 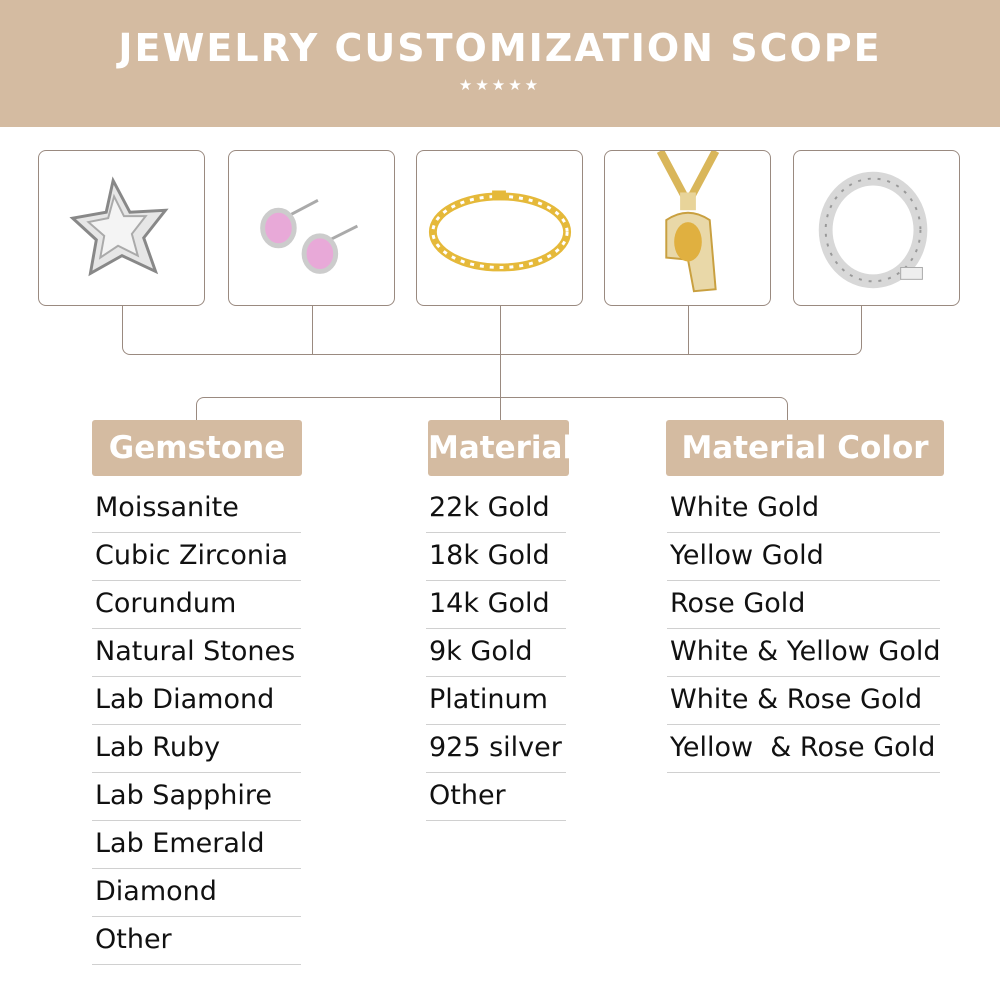 I want to click on connector-top, so click(x=492, y=330).